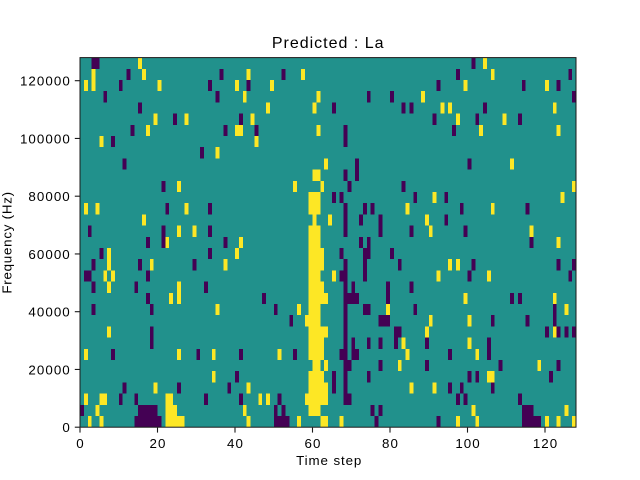 The height and width of the screenshot is (480, 640). I want to click on svg-text: Predicted : La, so click(328, 43).